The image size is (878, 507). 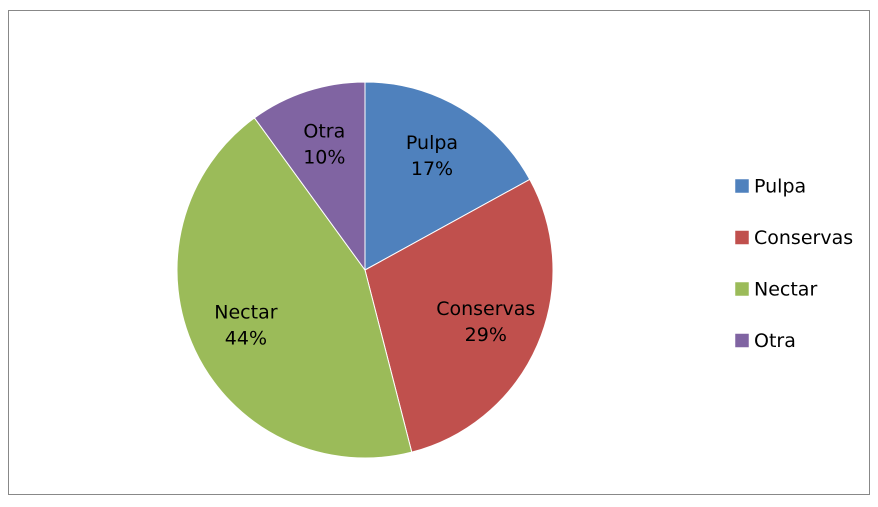 What do you see at coordinates (432, 169) in the screenshot?
I see `slice-value-label: 17%` at bounding box center [432, 169].